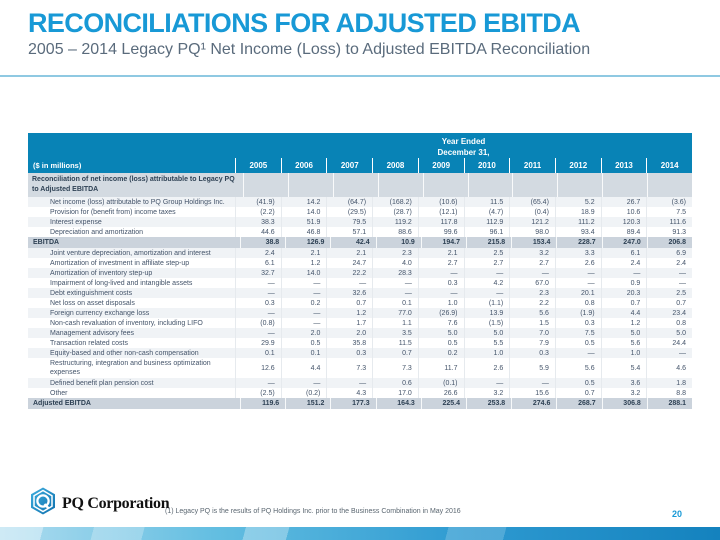 This screenshot has width=720, height=540. Describe the element at coordinates (443, 242) in the screenshot. I see `cell: 194.7` at that location.